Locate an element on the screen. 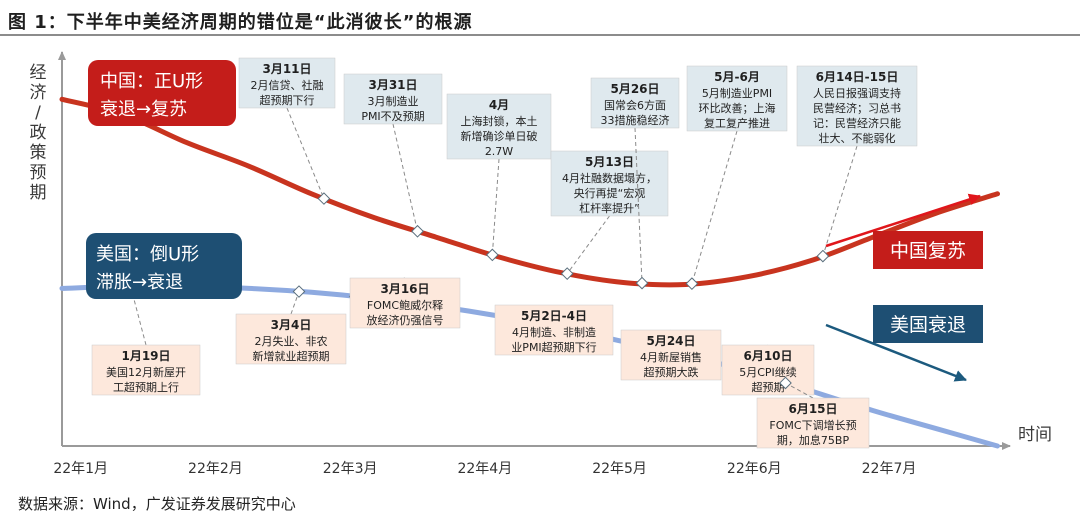 The width and height of the screenshot is (1080, 521). event-text-line: 4月制造、非制造 is located at coordinates (554, 332).